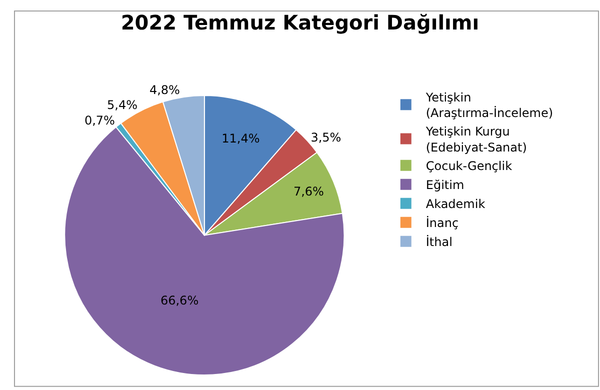 Image resolution: width=600 pixels, height=390 pixels. What do you see at coordinates (445, 185) in the screenshot?
I see `legend-label: Eğitim` at bounding box center [445, 185].